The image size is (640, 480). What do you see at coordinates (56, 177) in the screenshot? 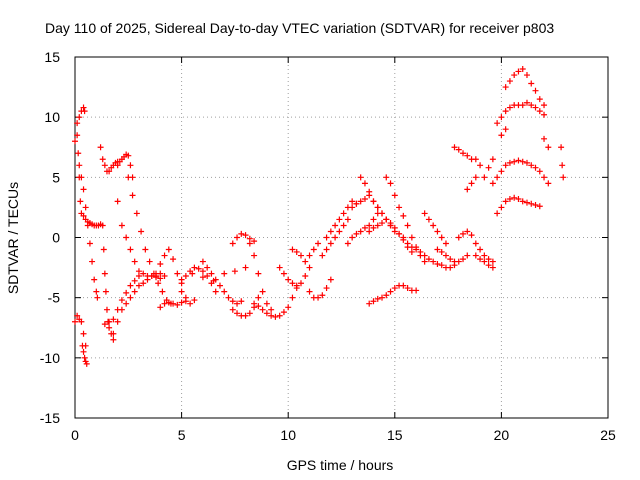
I see `y-tick-label-4: 5` at bounding box center [56, 177].